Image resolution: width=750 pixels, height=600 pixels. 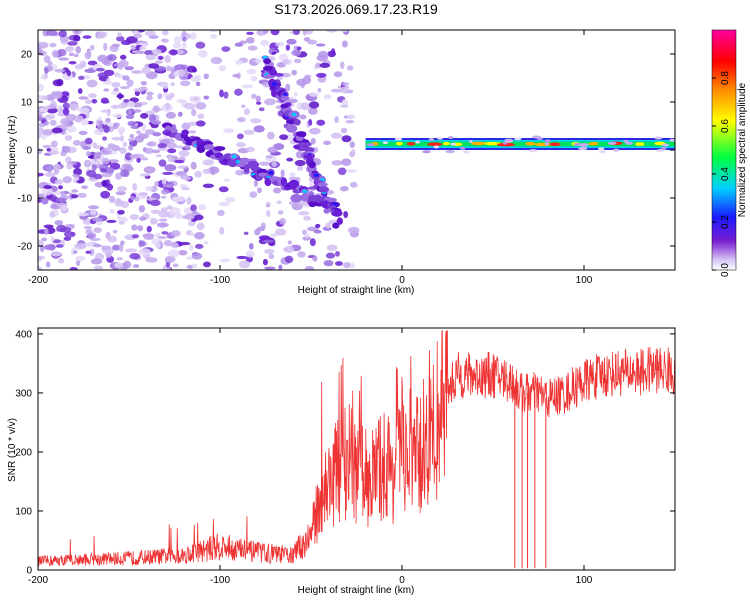 What do you see at coordinates (725, 222) in the screenshot?
I see `colorbar-tick-label: 0.2` at bounding box center [725, 222].